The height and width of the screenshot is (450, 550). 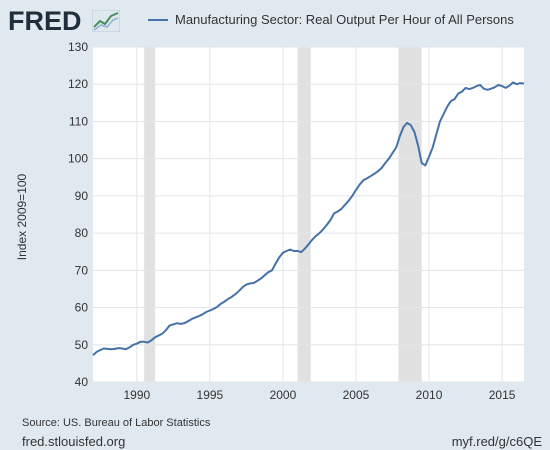 What do you see at coordinates (82, 233) in the screenshot?
I see `y-tick-label: 80` at bounding box center [82, 233].